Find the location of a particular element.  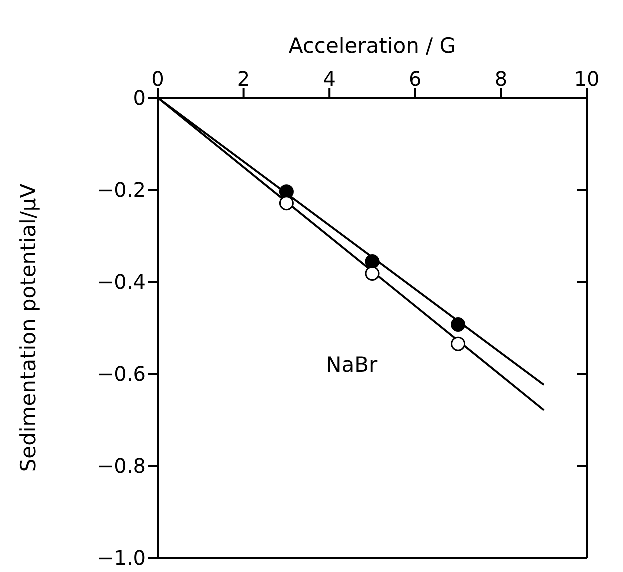

x-tick-label: 8 is located at coordinates (501, 79).